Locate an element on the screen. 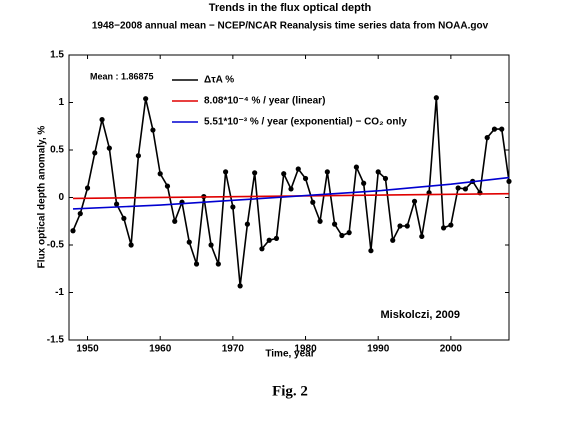  legend-label: 8.08*10⁻⁴ % / year (linear) is located at coordinates (264, 101).